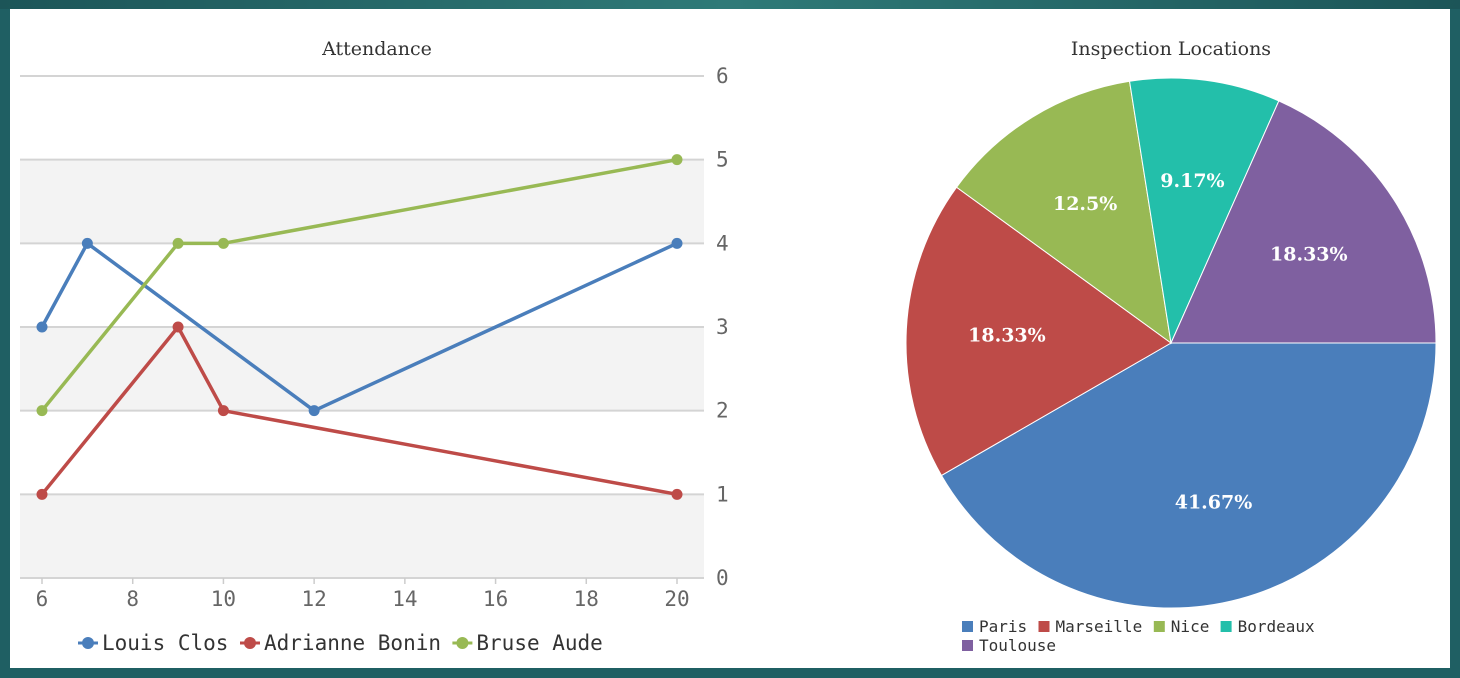  I want to click on line-chart-legend: Louis Clos Adrianne Bonin Bruse Aude, so click(340, 643).